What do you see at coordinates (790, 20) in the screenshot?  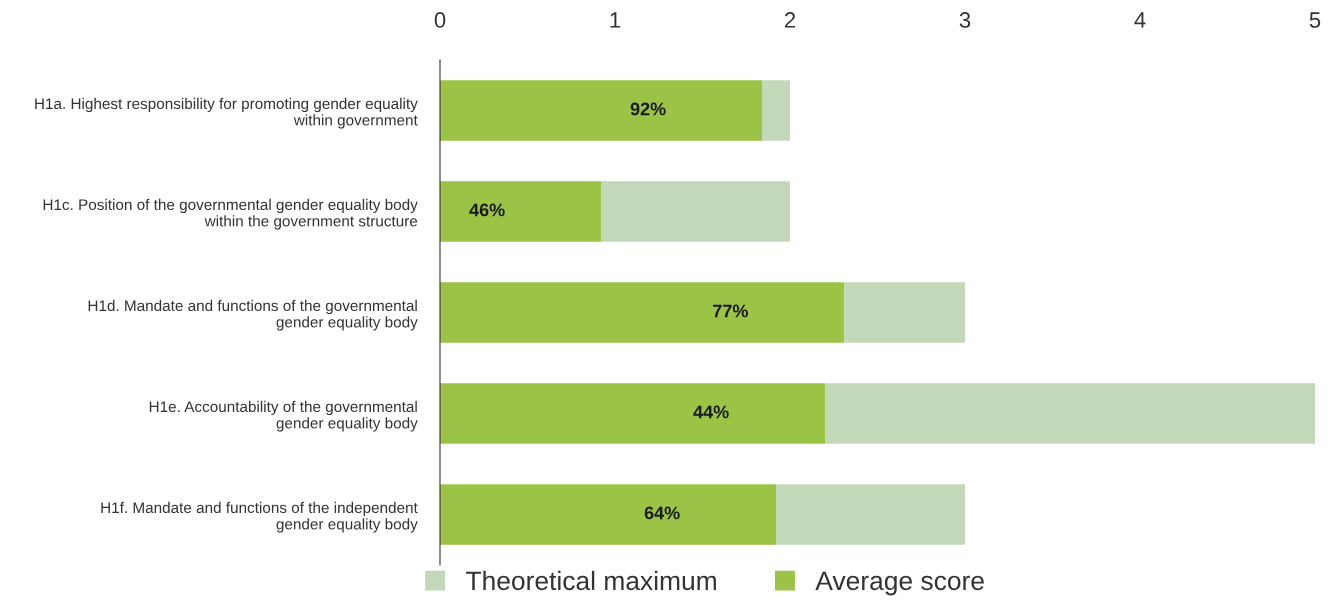 I see `x-tick-label: 2` at bounding box center [790, 20].